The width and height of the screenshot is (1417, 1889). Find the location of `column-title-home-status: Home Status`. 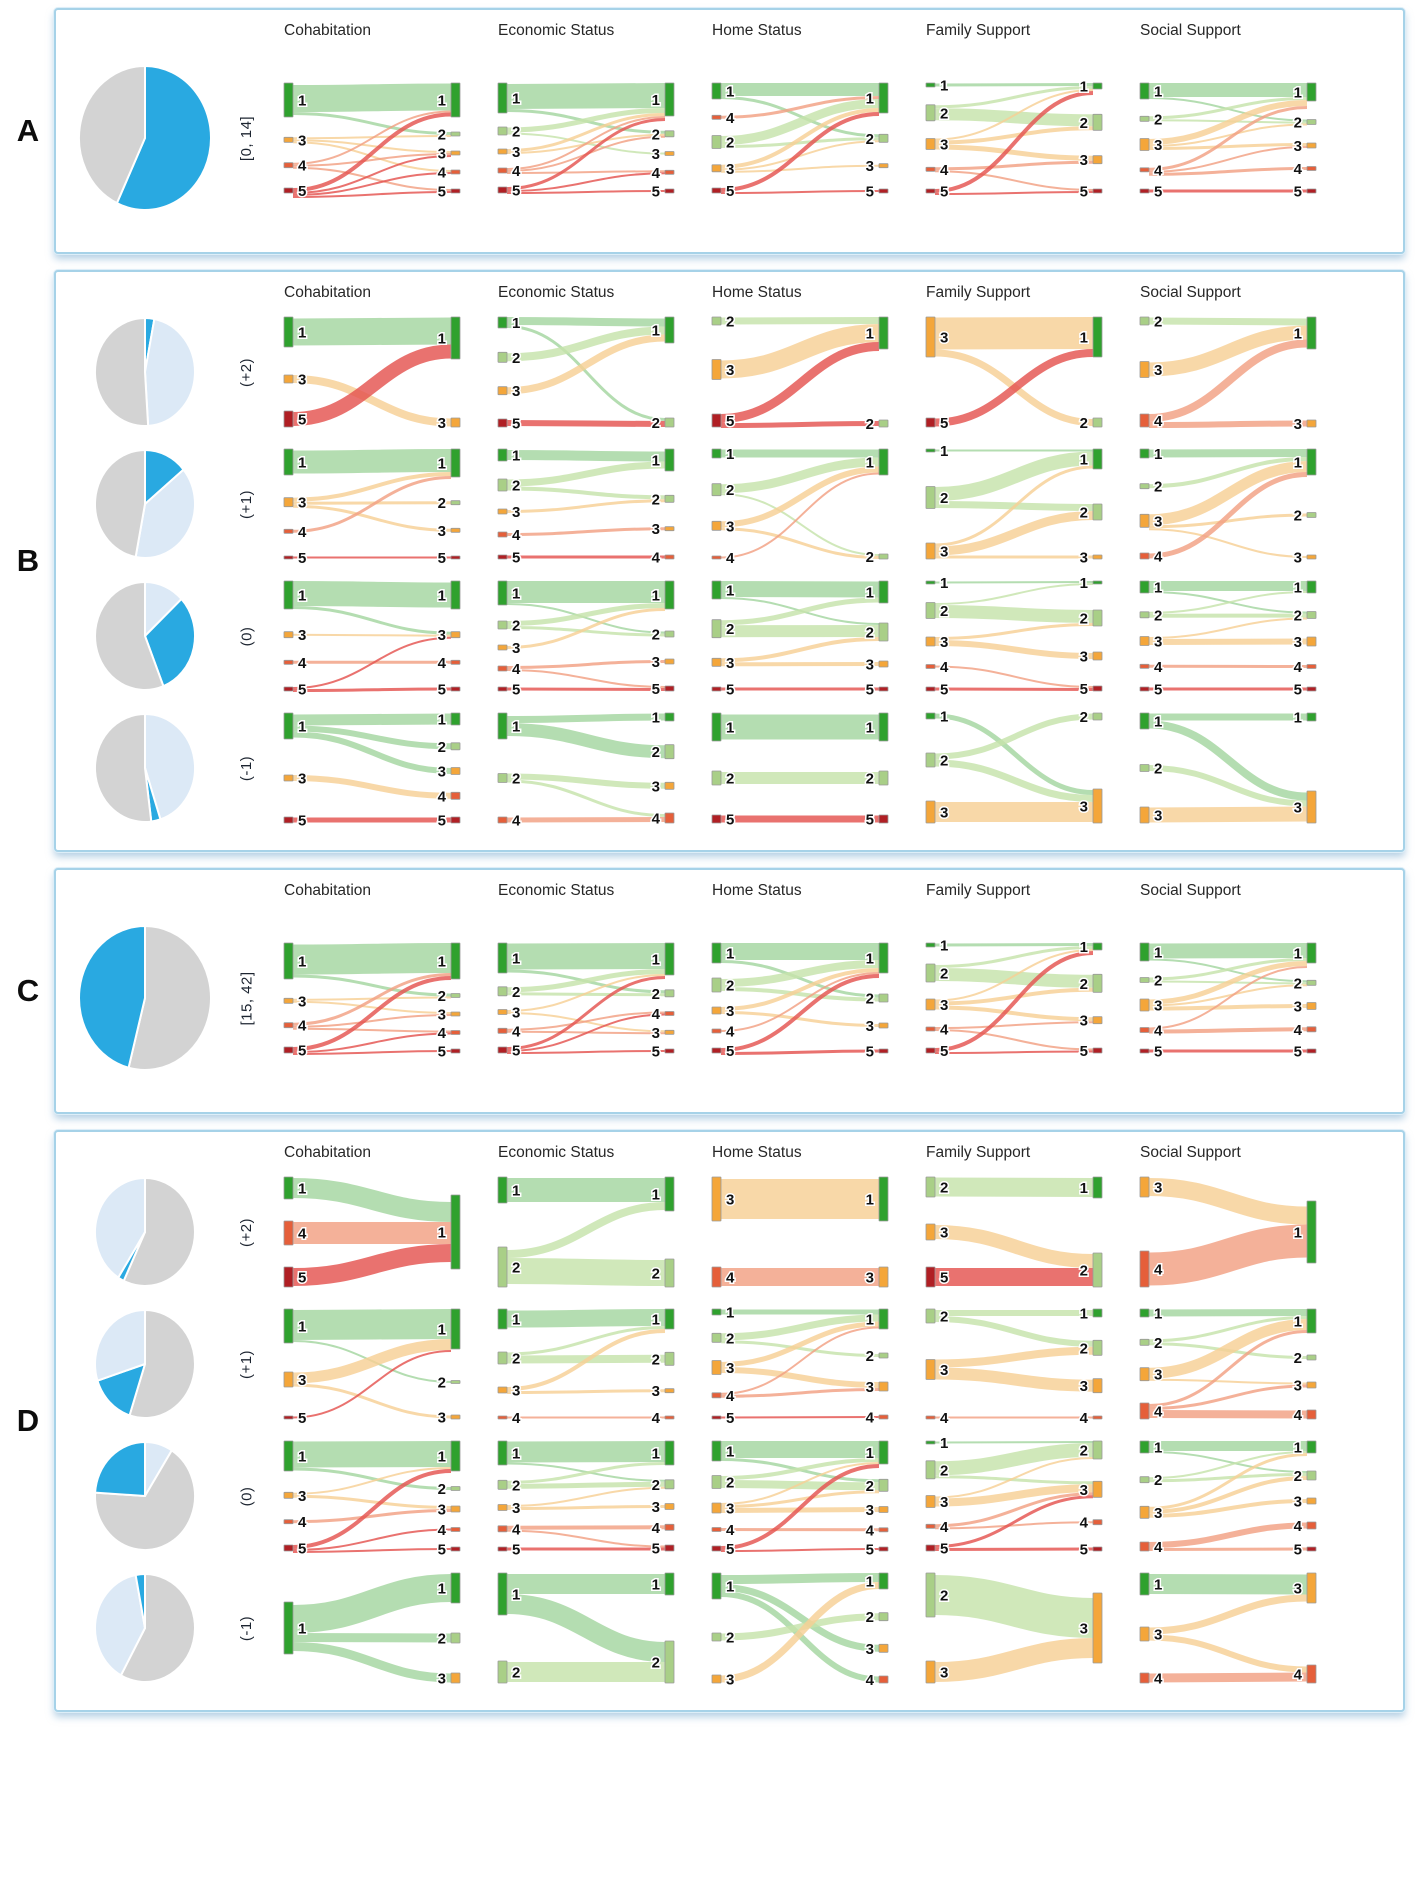

column-title-home-status: Home Status is located at coordinates (757, 1152).